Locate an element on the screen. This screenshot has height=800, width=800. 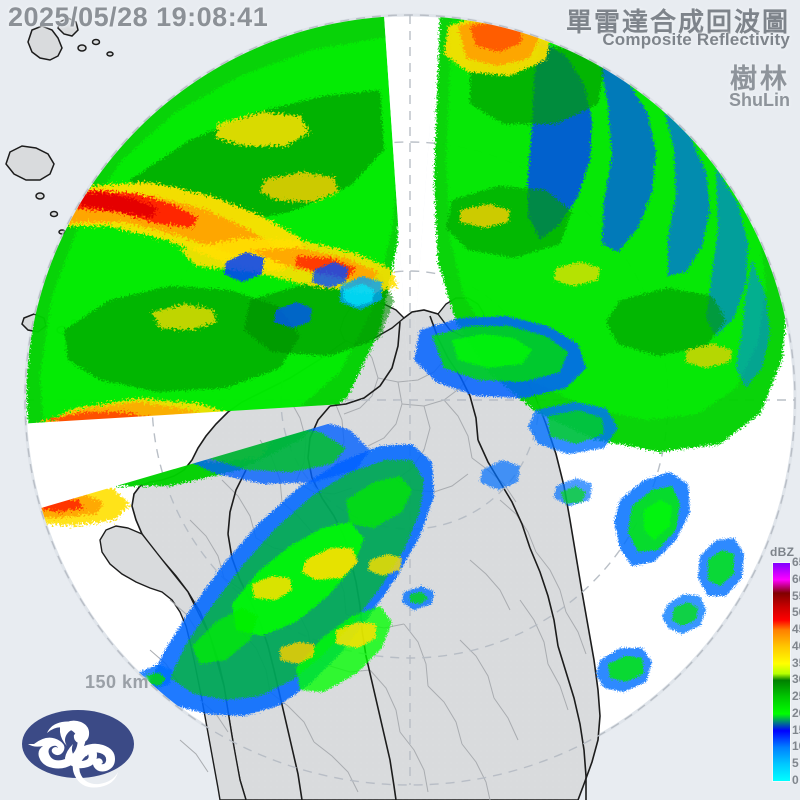
color-scale-tick-30: 30 is located at coordinates (796, 679).